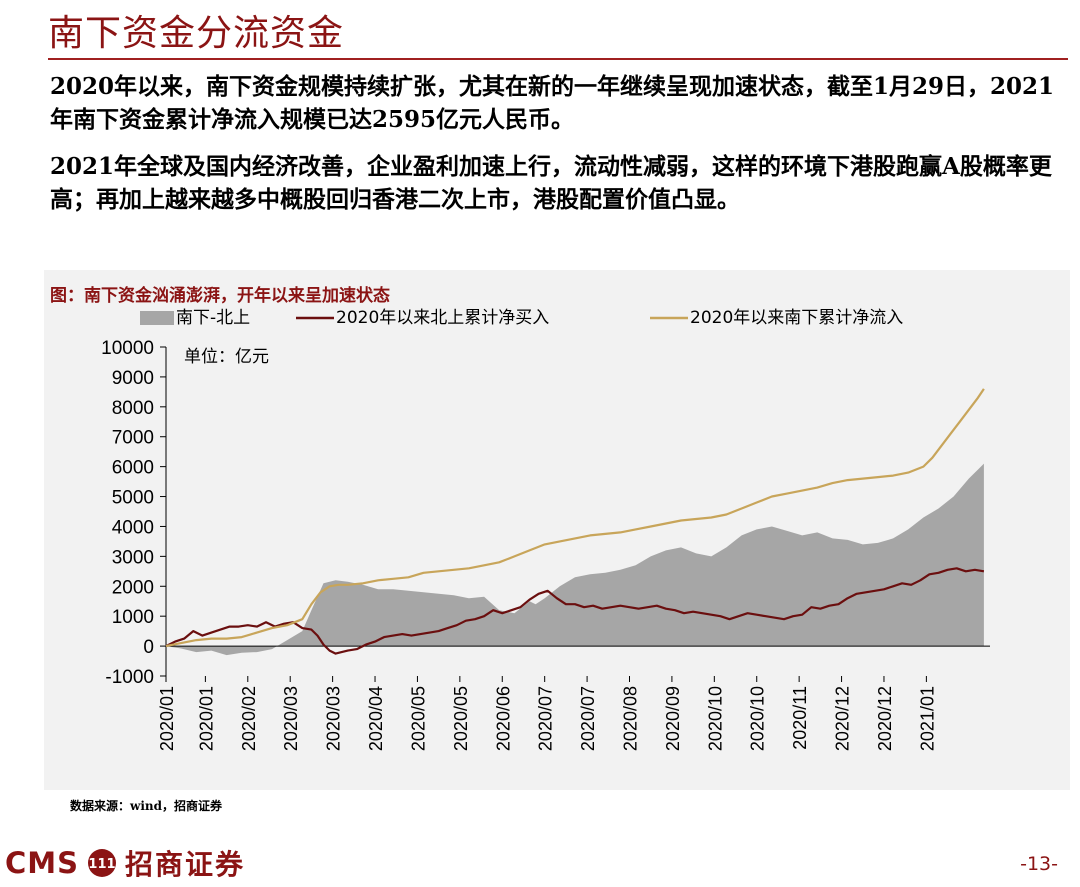  What do you see at coordinates (376, 718) in the screenshot?
I see `x-tick-label: 2020/04` at bounding box center [376, 718].